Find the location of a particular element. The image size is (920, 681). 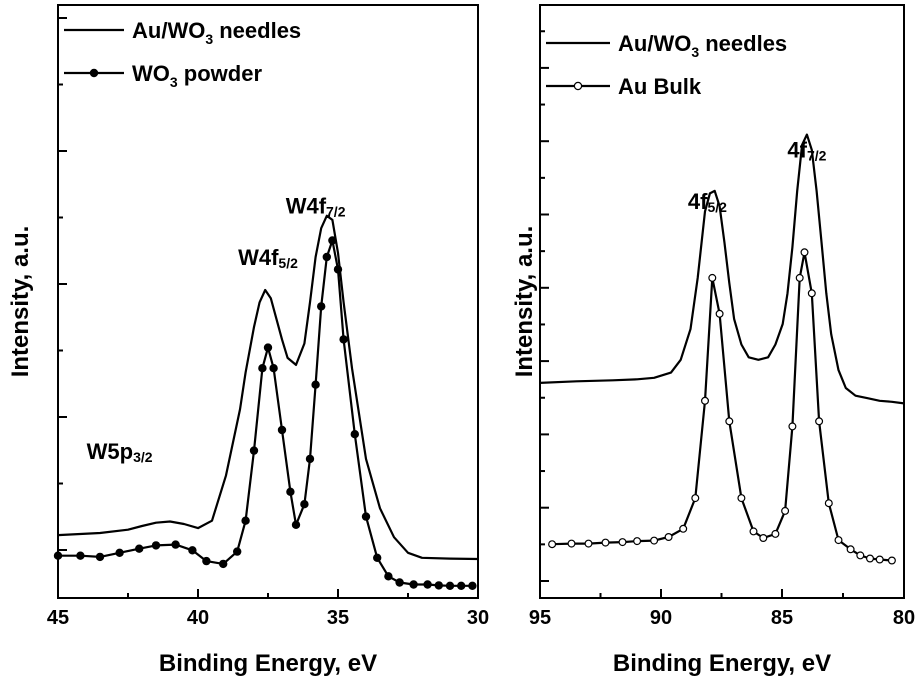

x-tick-label: 45 is located at coordinates (58, 618).